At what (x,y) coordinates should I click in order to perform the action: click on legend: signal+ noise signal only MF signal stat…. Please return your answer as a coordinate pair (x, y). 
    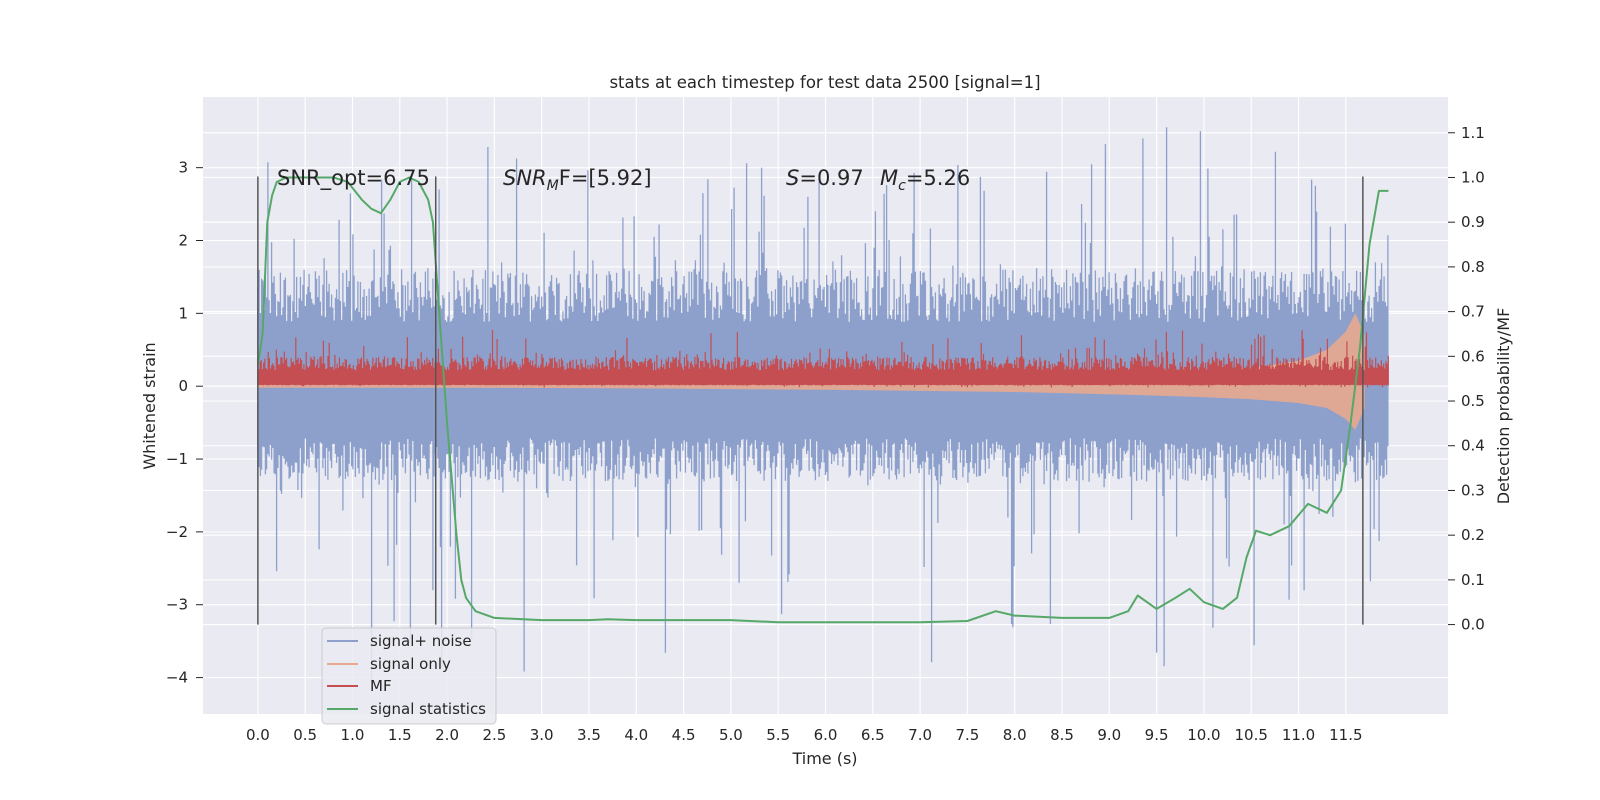
    Looking at the image, I should click on (409, 676).